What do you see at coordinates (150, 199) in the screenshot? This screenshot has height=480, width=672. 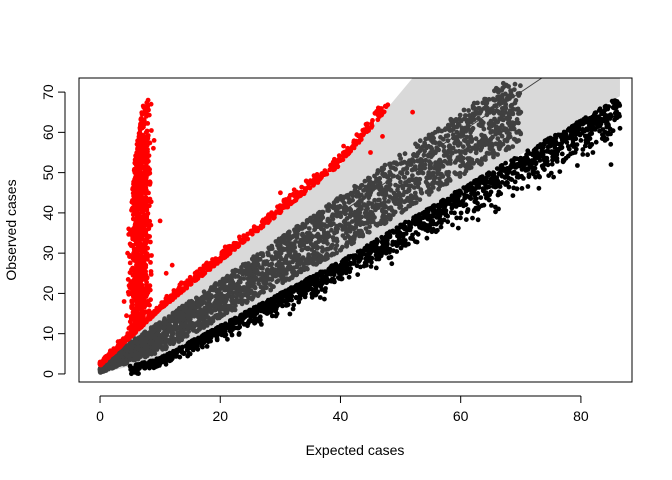 I see `data-point-above` at bounding box center [150, 199].